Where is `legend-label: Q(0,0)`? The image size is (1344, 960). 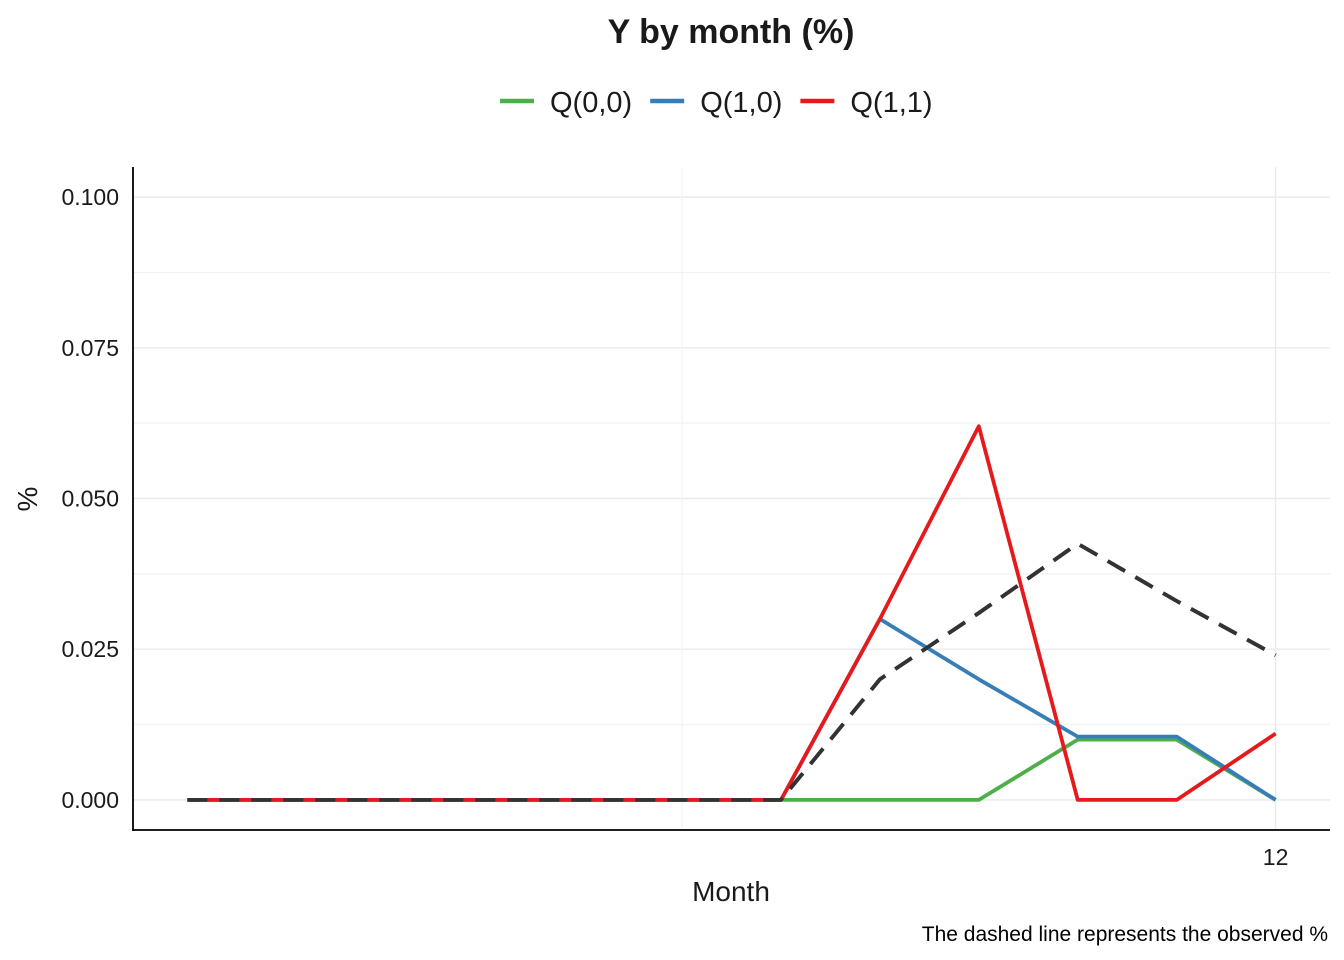 legend-label: Q(0,0) is located at coordinates (591, 103).